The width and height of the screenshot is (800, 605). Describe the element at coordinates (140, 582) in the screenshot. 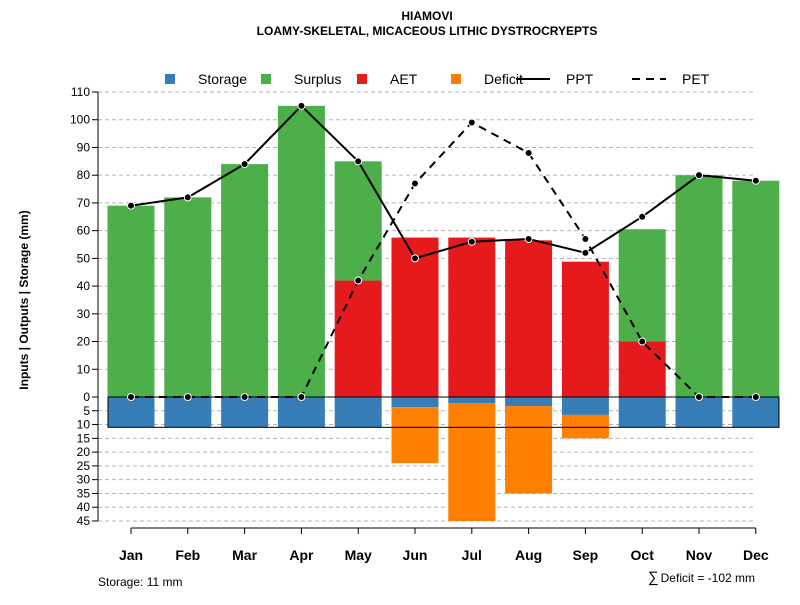

I see `storage-note: Storage: 11 mm` at that location.